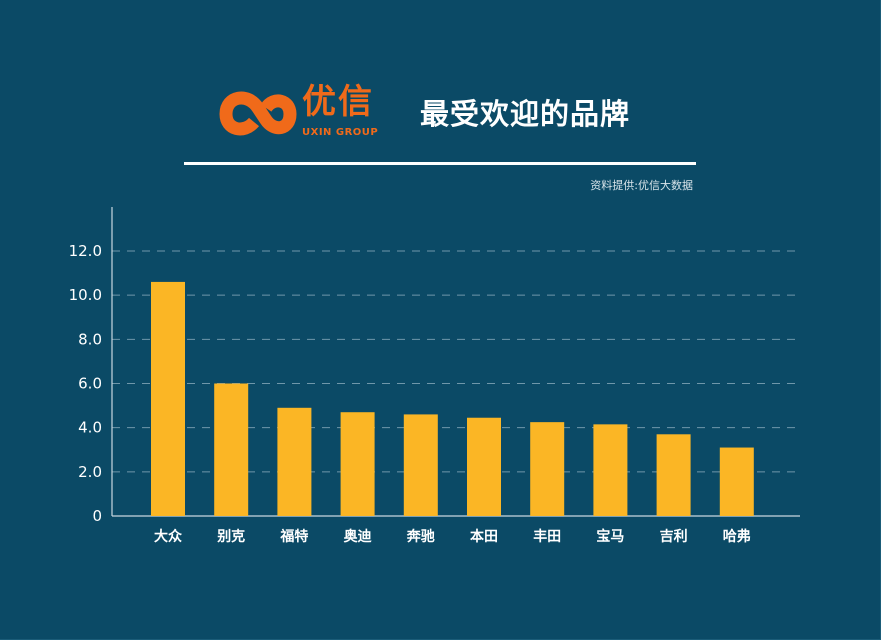 The width and height of the screenshot is (881, 640). Describe the element at coordinates (440, 163) in the screenshot. I see `title-divider` at that location.